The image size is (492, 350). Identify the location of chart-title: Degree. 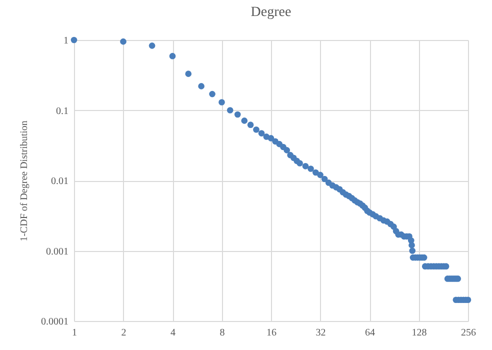
(271, 12).